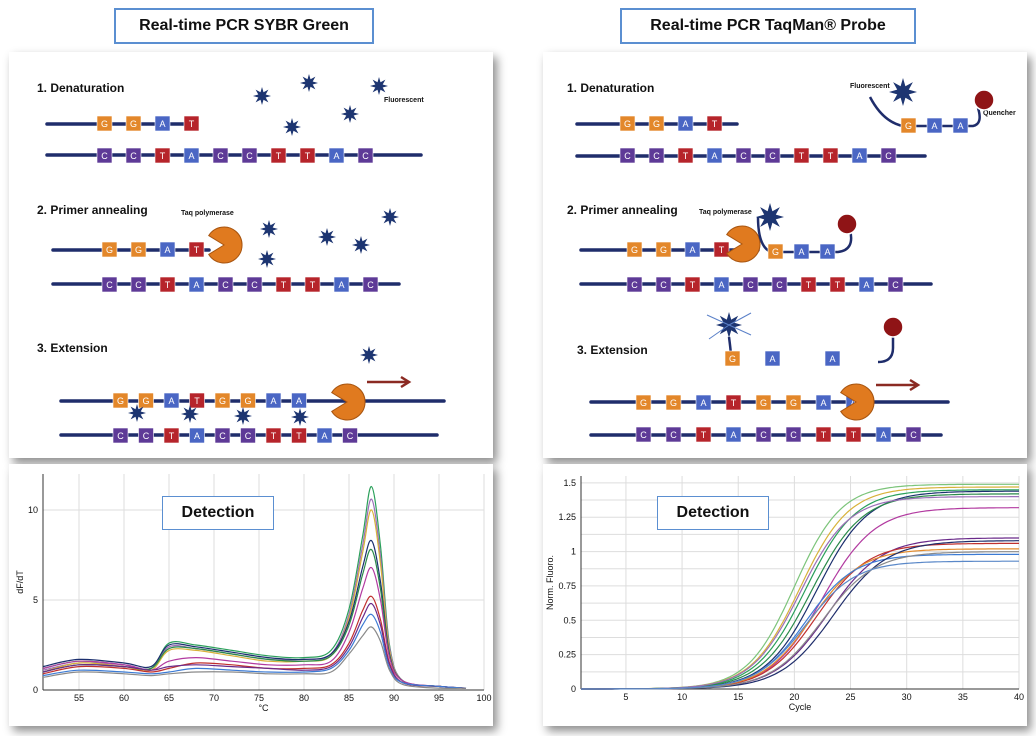 This screenshot has width=1036, height=736. I want to click on y-tick-label: 5, so click(35, 600).